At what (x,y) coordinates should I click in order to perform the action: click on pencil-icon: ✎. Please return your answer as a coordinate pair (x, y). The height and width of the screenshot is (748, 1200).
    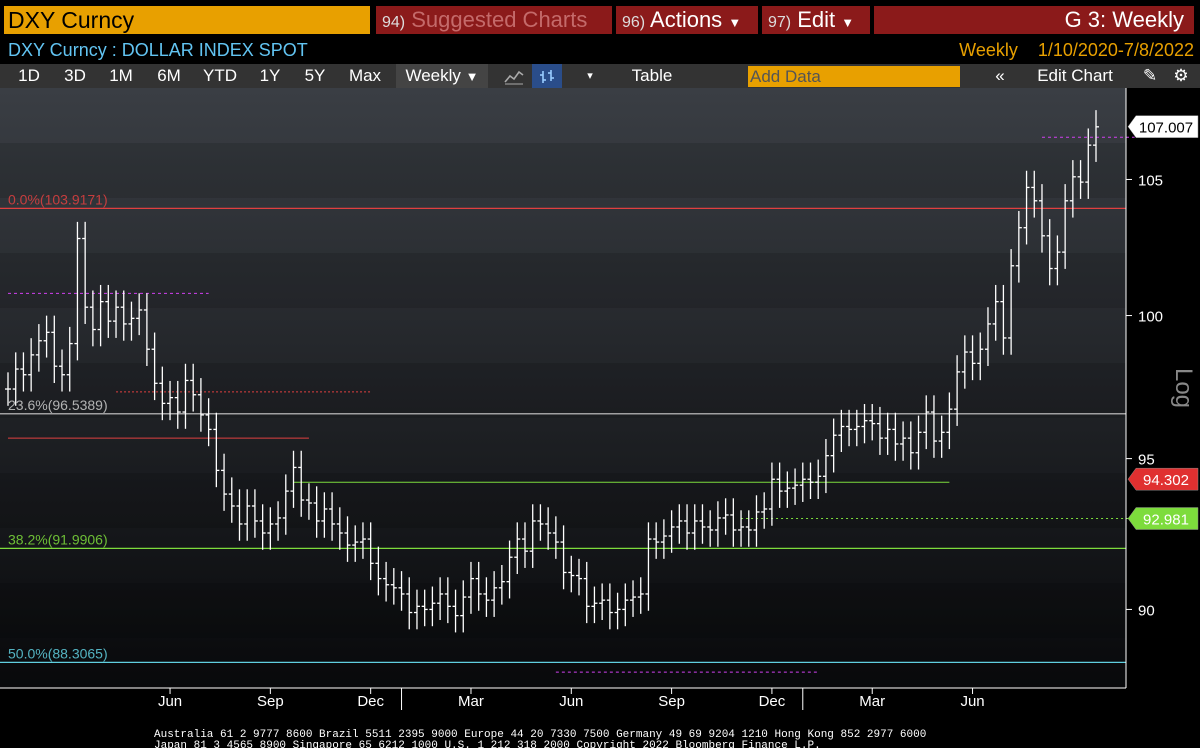
    Looking at the image, I should click on (1150, 75).